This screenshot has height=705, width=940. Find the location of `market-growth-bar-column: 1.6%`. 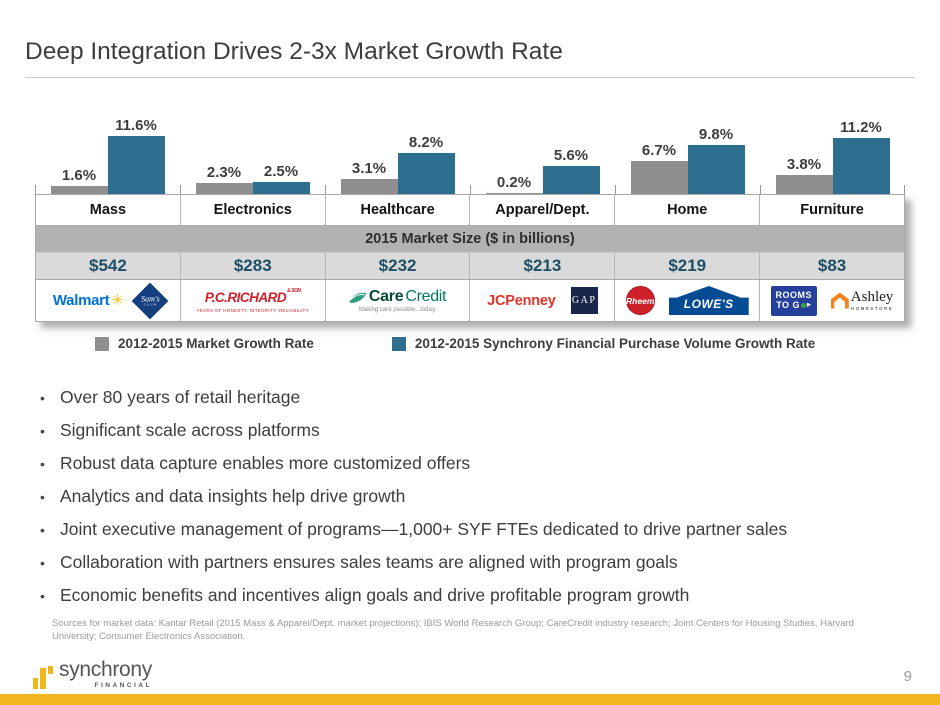

market-growth-bar-column: 1.6% is located at coordinates (79, 180).